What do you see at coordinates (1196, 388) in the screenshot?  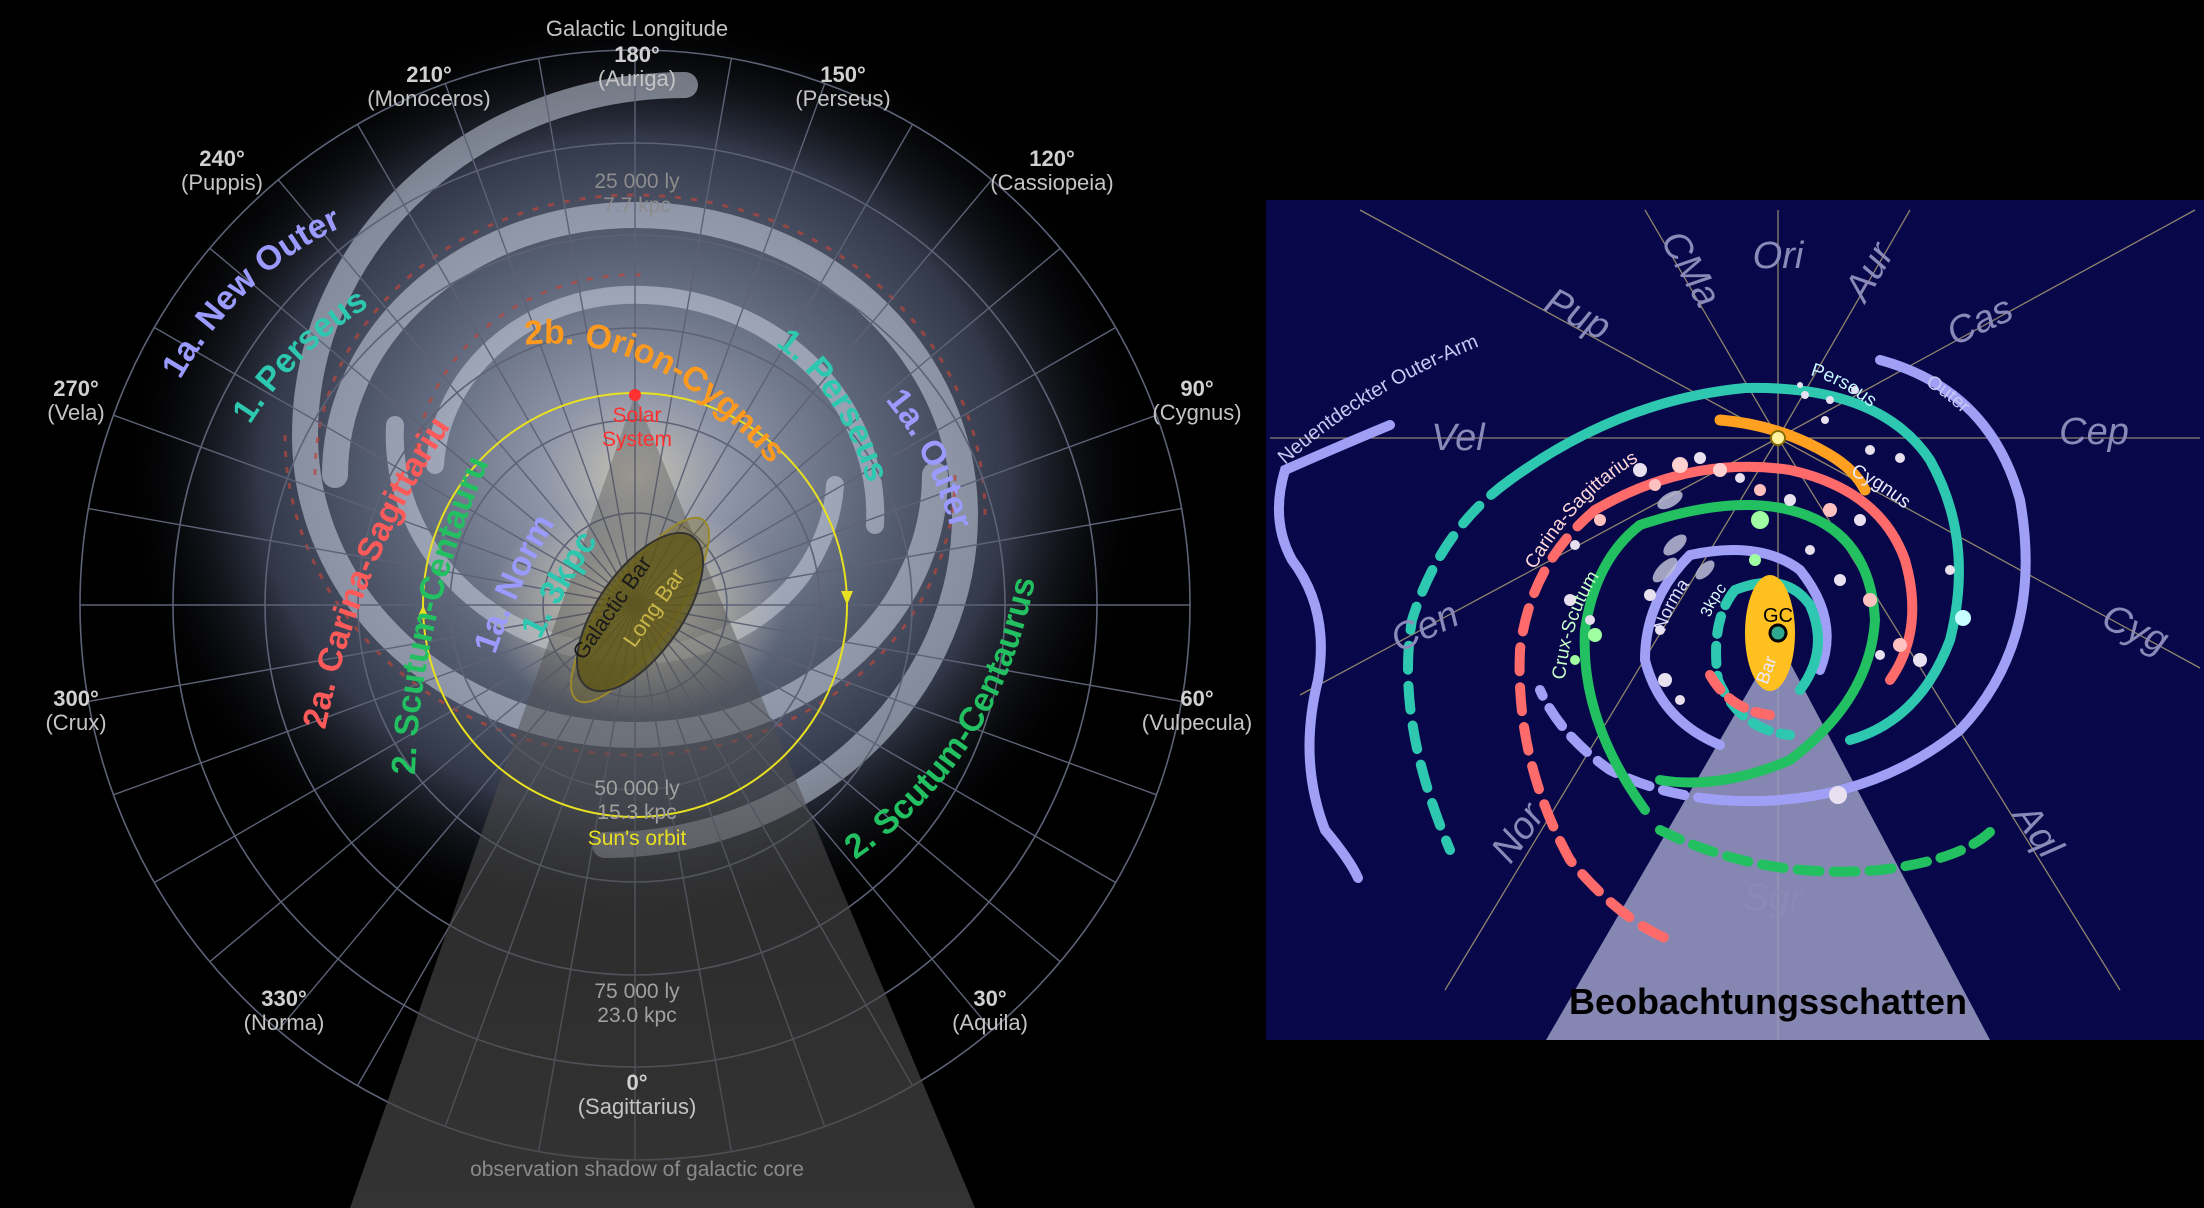 I see `longitude-90-deg: 90°` at bounding box center [1196, 388].